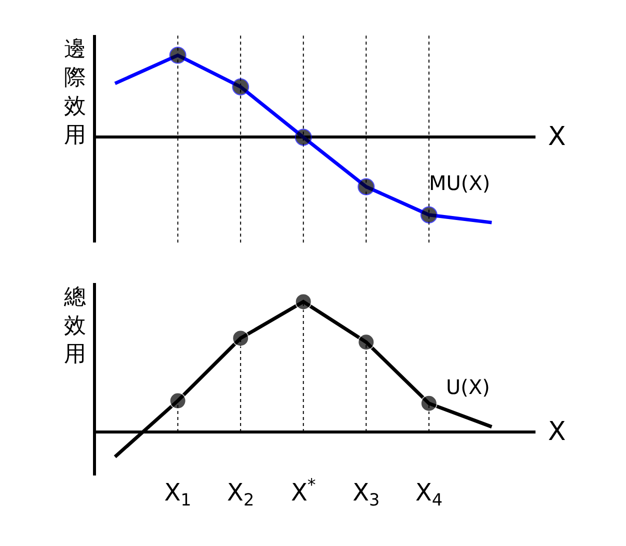 The width and height of the screenshot is (626, 546). I want to click on x-tick-label: X$_{3}$, so click(366, 494).